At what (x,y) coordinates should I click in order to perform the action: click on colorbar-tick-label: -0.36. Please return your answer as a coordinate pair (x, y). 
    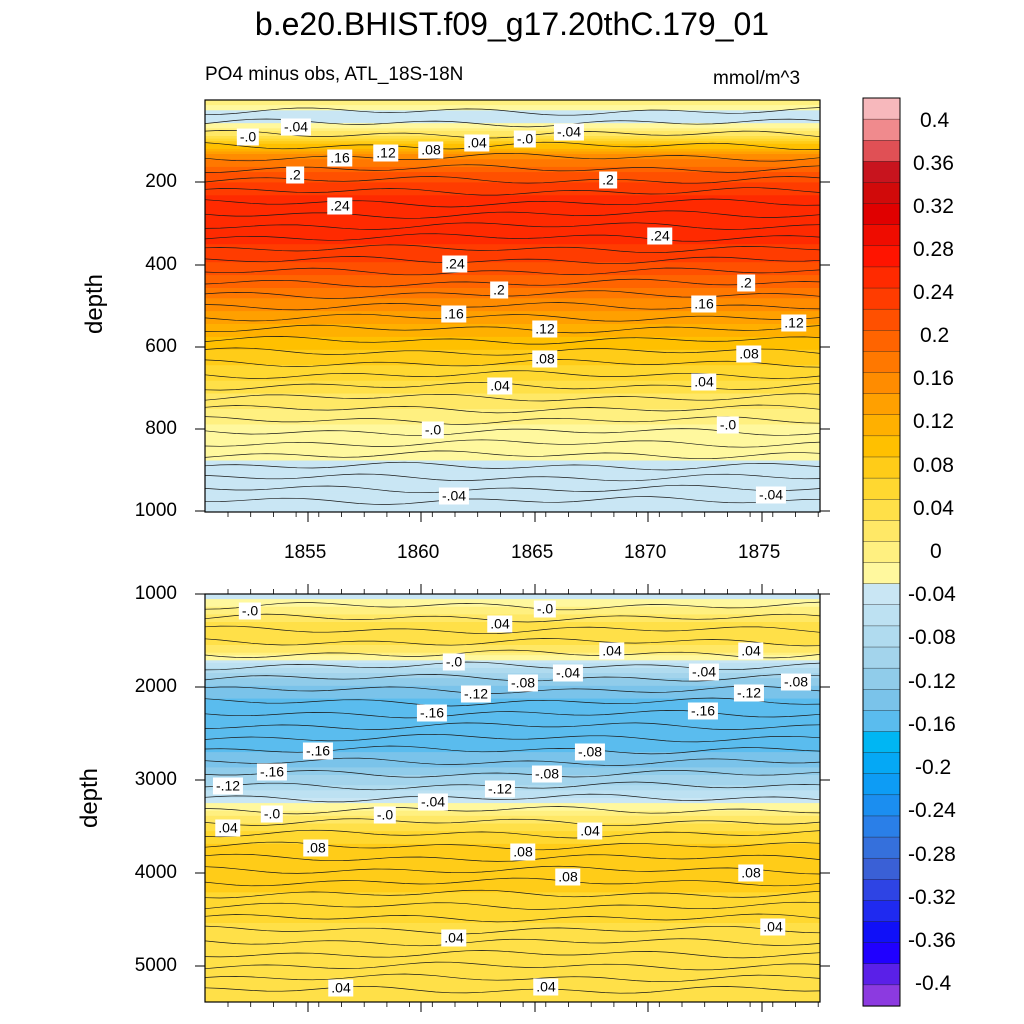
    Looking at the image, I should click on (932, 940).